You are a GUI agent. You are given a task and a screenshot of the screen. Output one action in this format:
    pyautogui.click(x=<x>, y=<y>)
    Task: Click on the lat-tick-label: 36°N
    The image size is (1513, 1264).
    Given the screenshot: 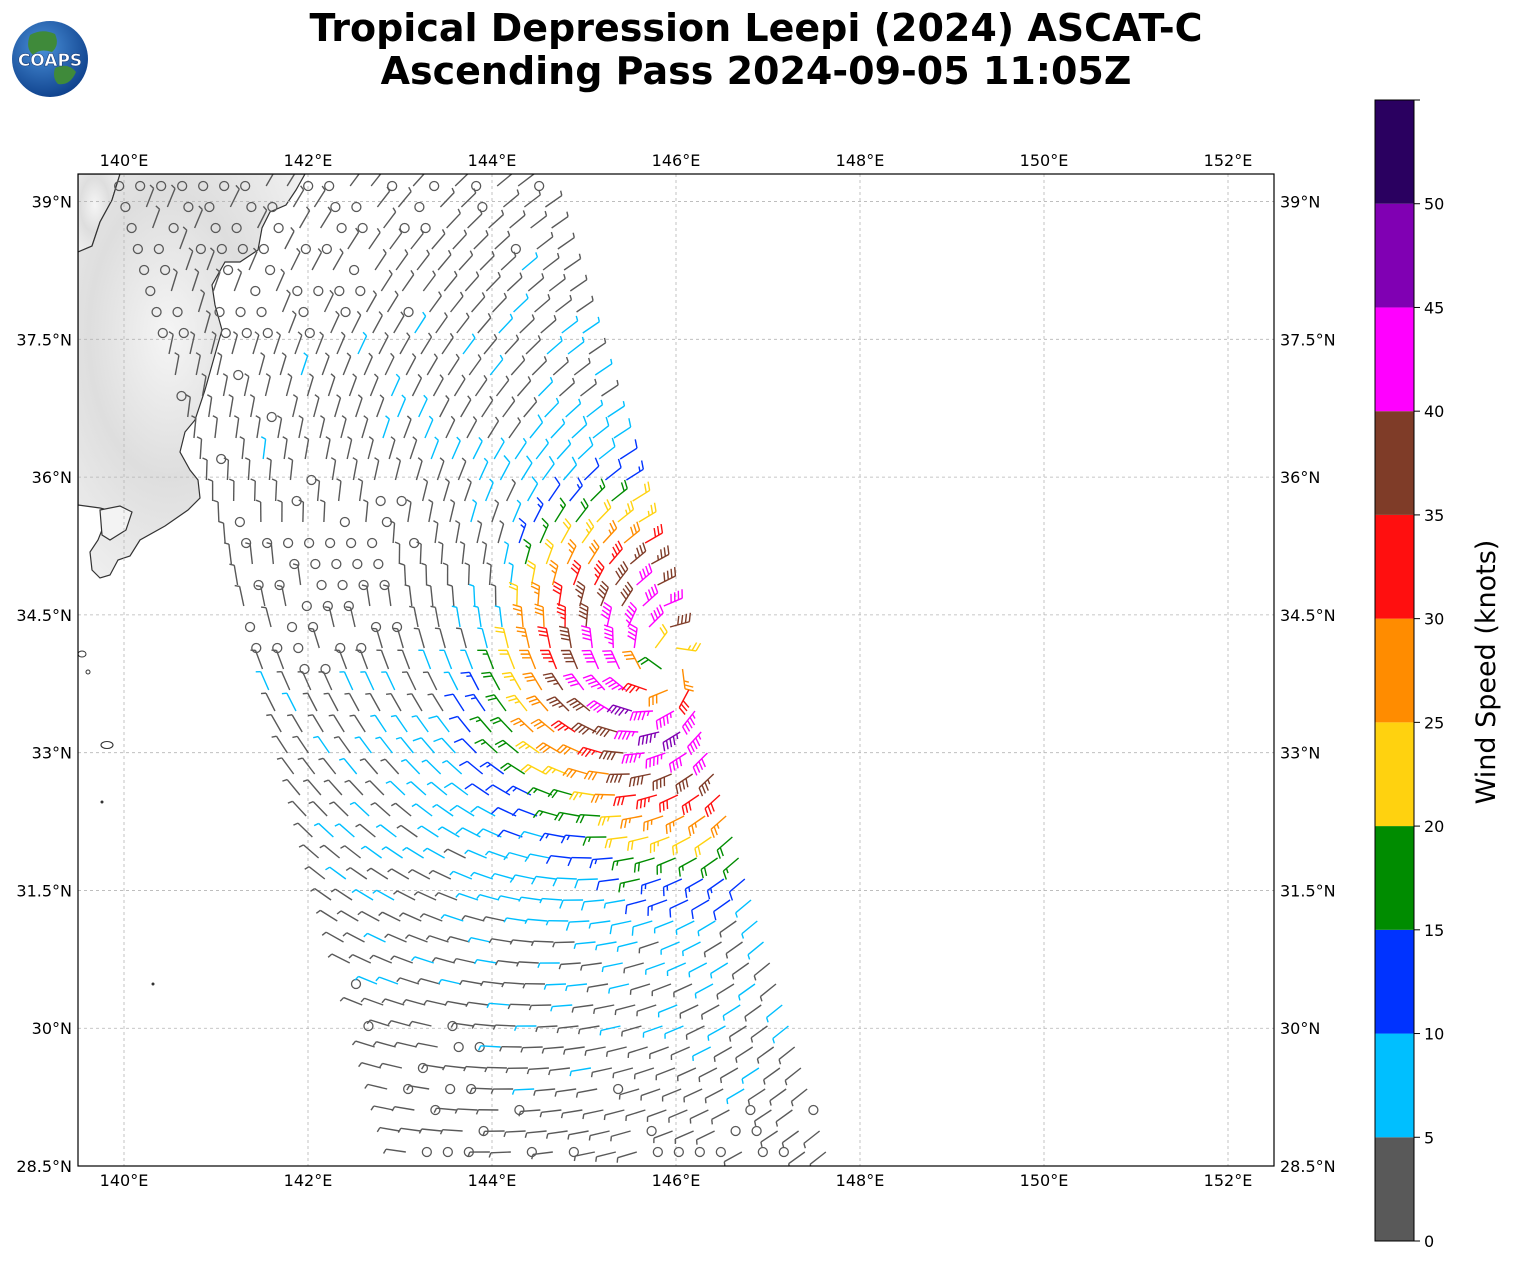 What is the action you would take?
    pyautogui.click(x=1300, y=477)
    